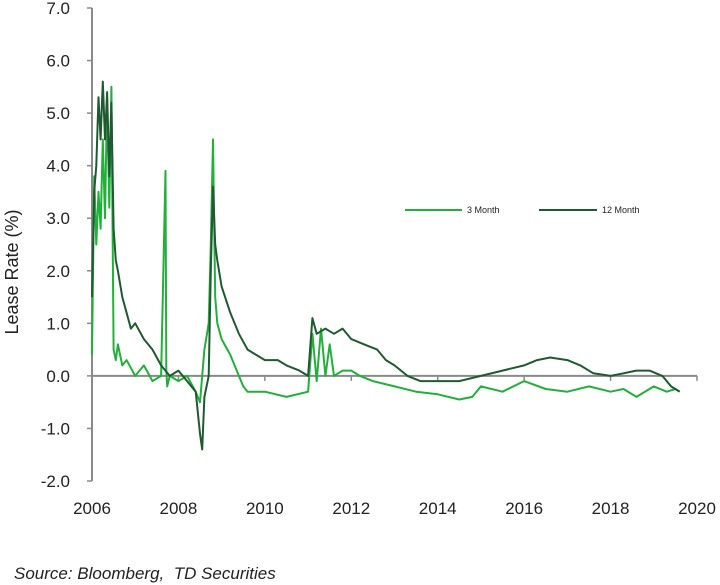 Image resolution: width=720 pixels, height=585 pixels. I want to click on x-tick-label: 2006, so click(92, 508).